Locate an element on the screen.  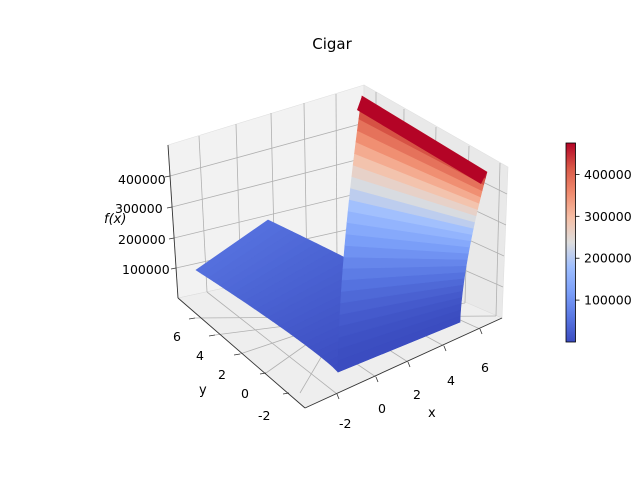
y-axis-line is located at coordinates (241, 353).